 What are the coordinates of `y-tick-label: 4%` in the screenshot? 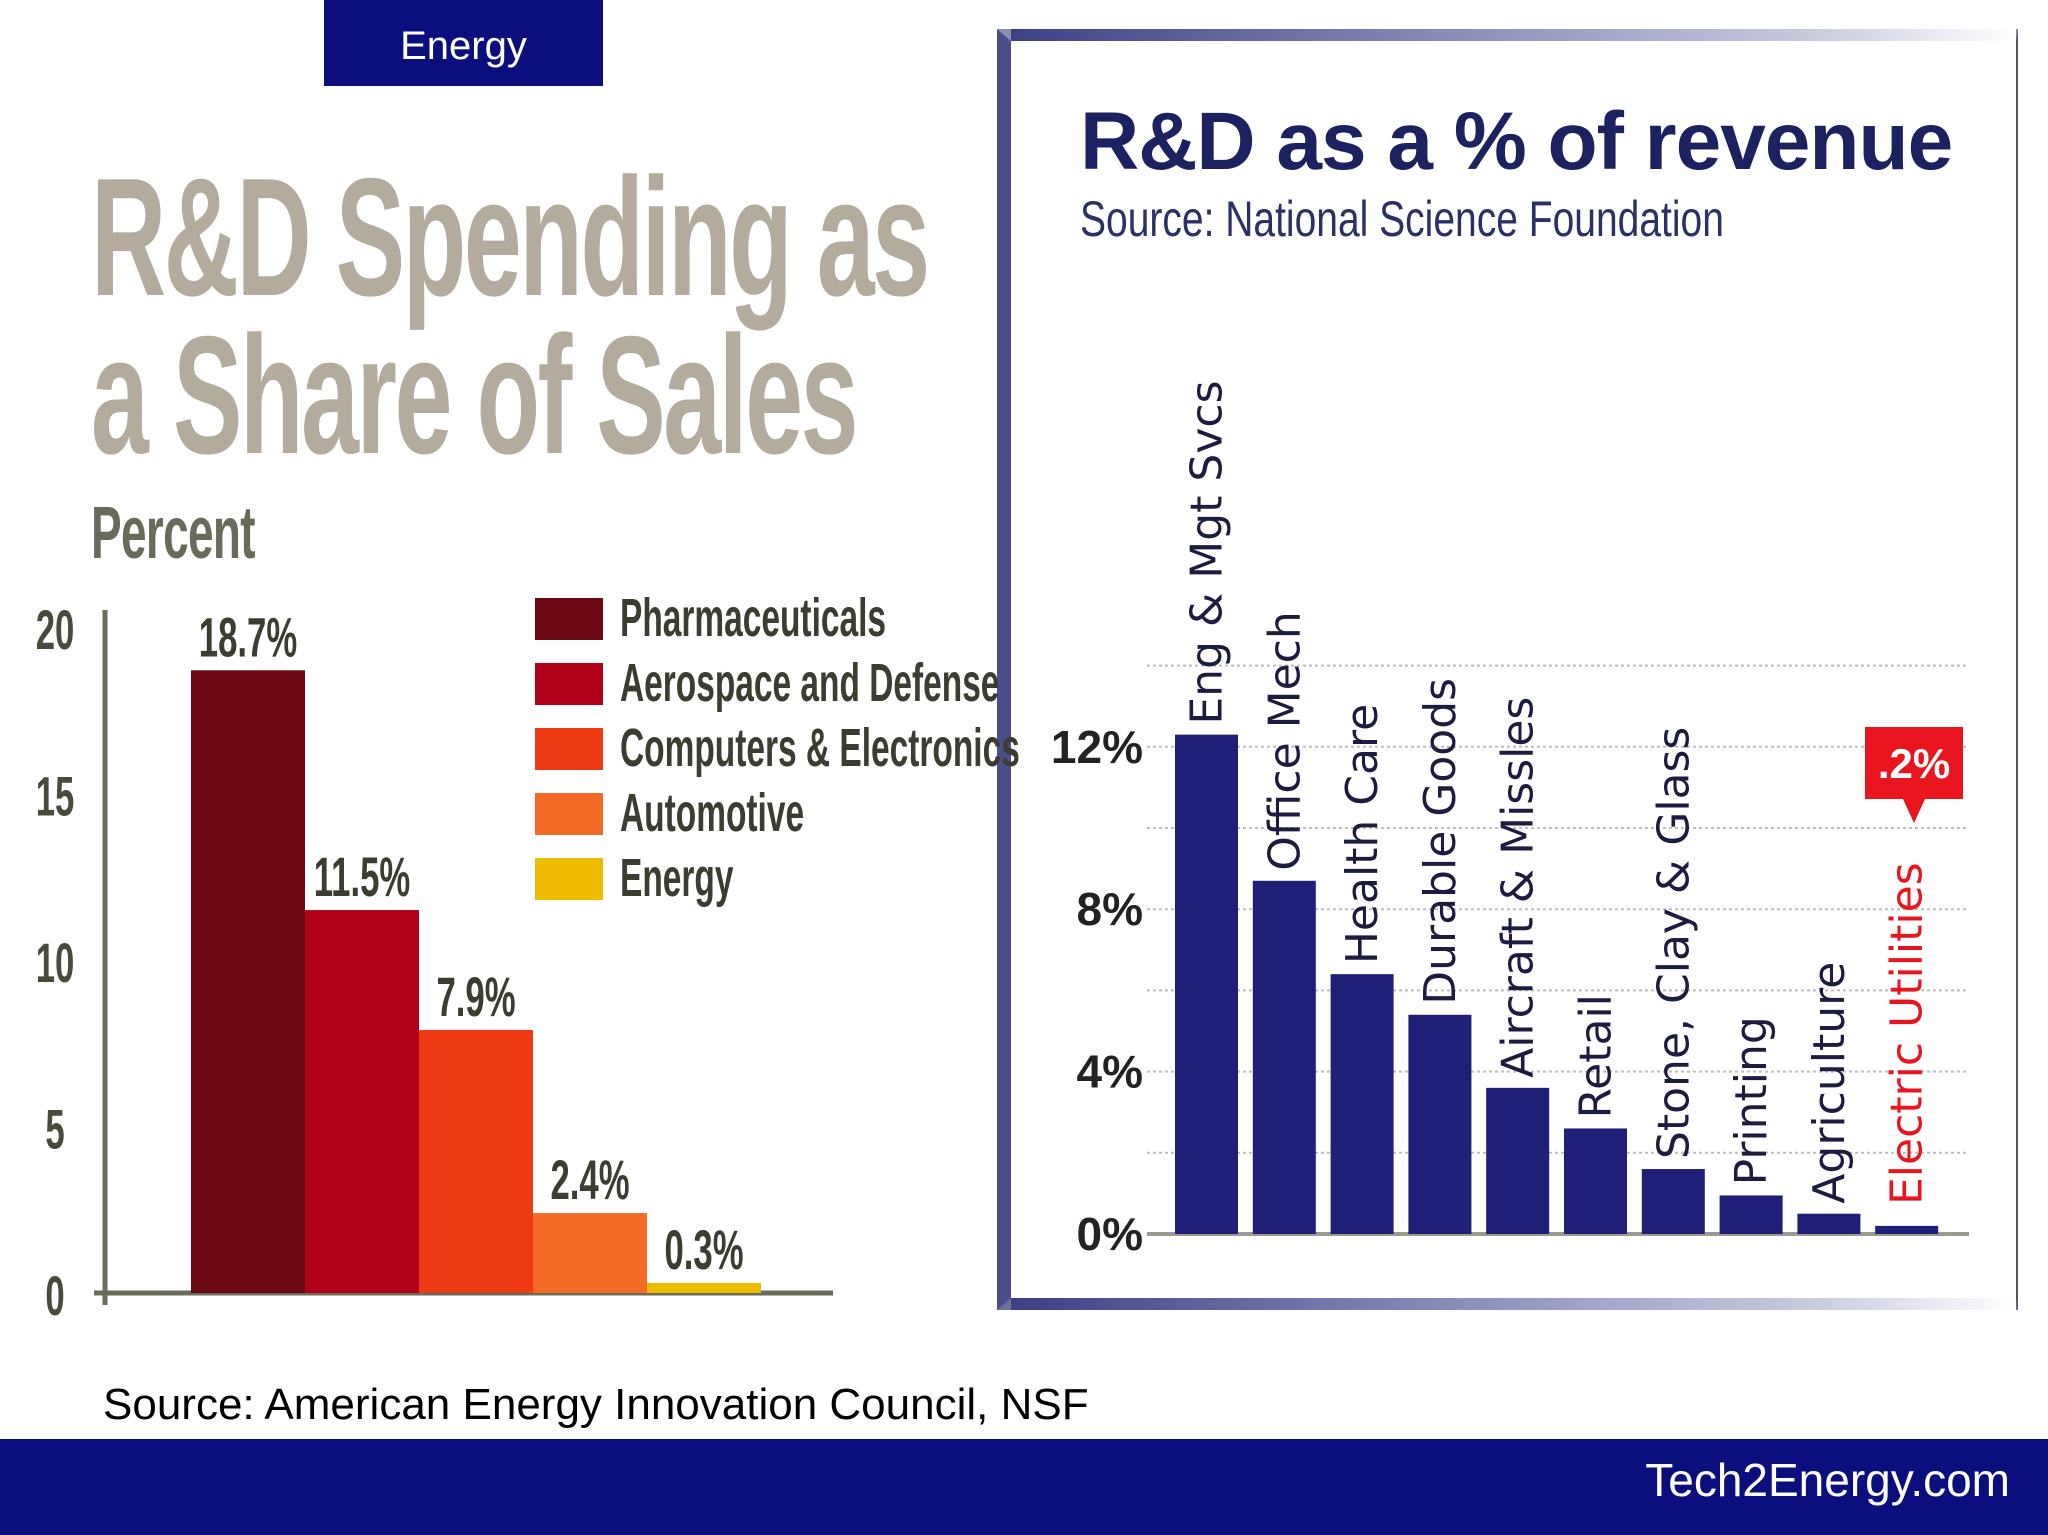 It's located at (1110, 1072).